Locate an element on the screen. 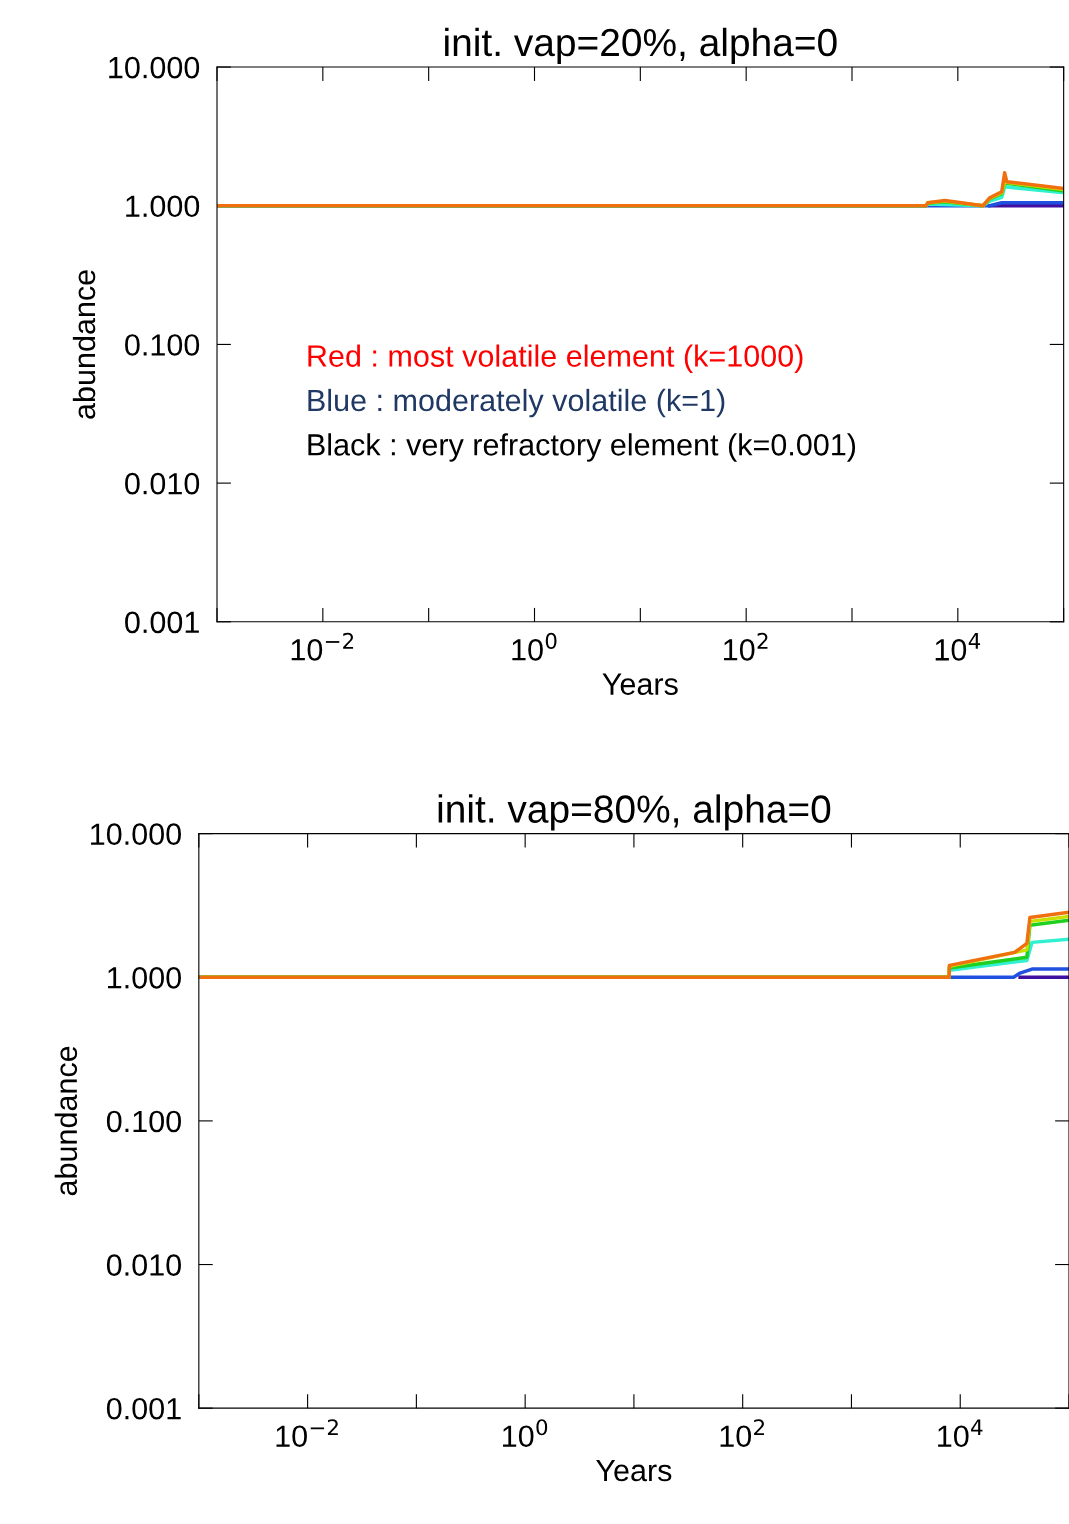  annotation: Blue : moderately volatile (k=1) is located at coordinates (516, 403).